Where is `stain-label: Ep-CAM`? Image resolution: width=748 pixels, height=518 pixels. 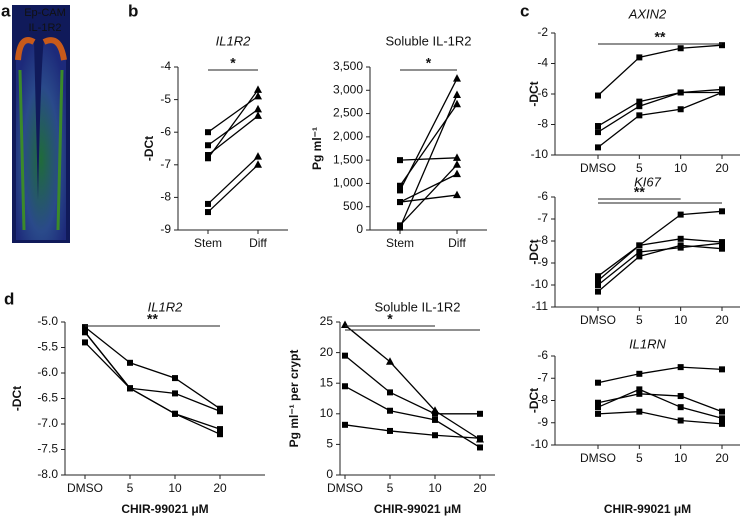 stain-label: Ep-CAM is located at coordinates (45, 13).